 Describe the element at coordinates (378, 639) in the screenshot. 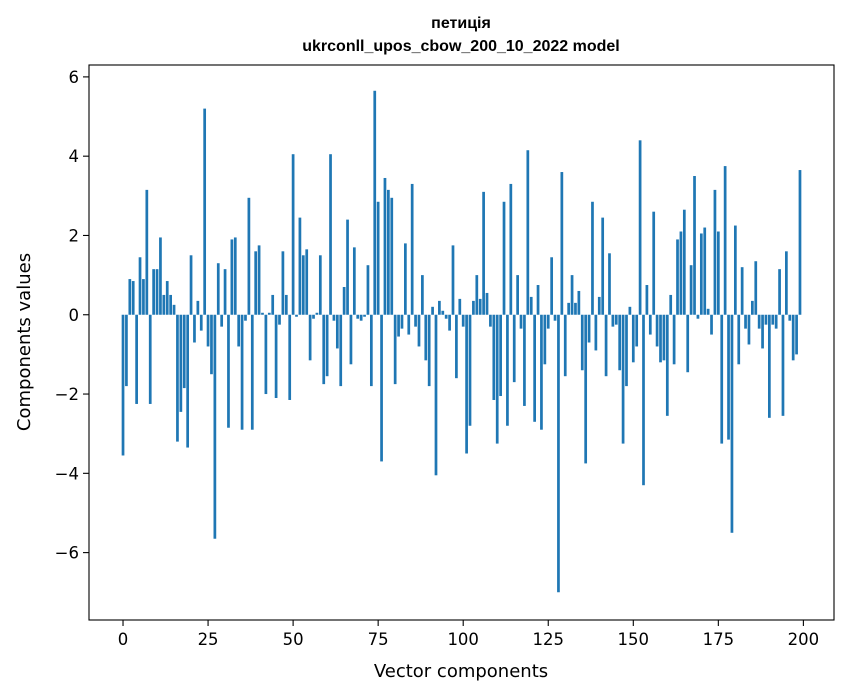

I see `x-tick-label: 75` at that location.